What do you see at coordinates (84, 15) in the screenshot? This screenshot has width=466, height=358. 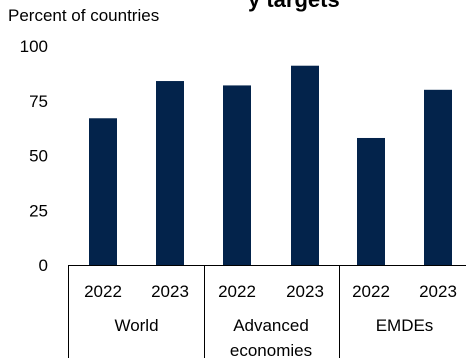 I see `y-axis-label: Percent of countries` at bounding box center [84, 15].